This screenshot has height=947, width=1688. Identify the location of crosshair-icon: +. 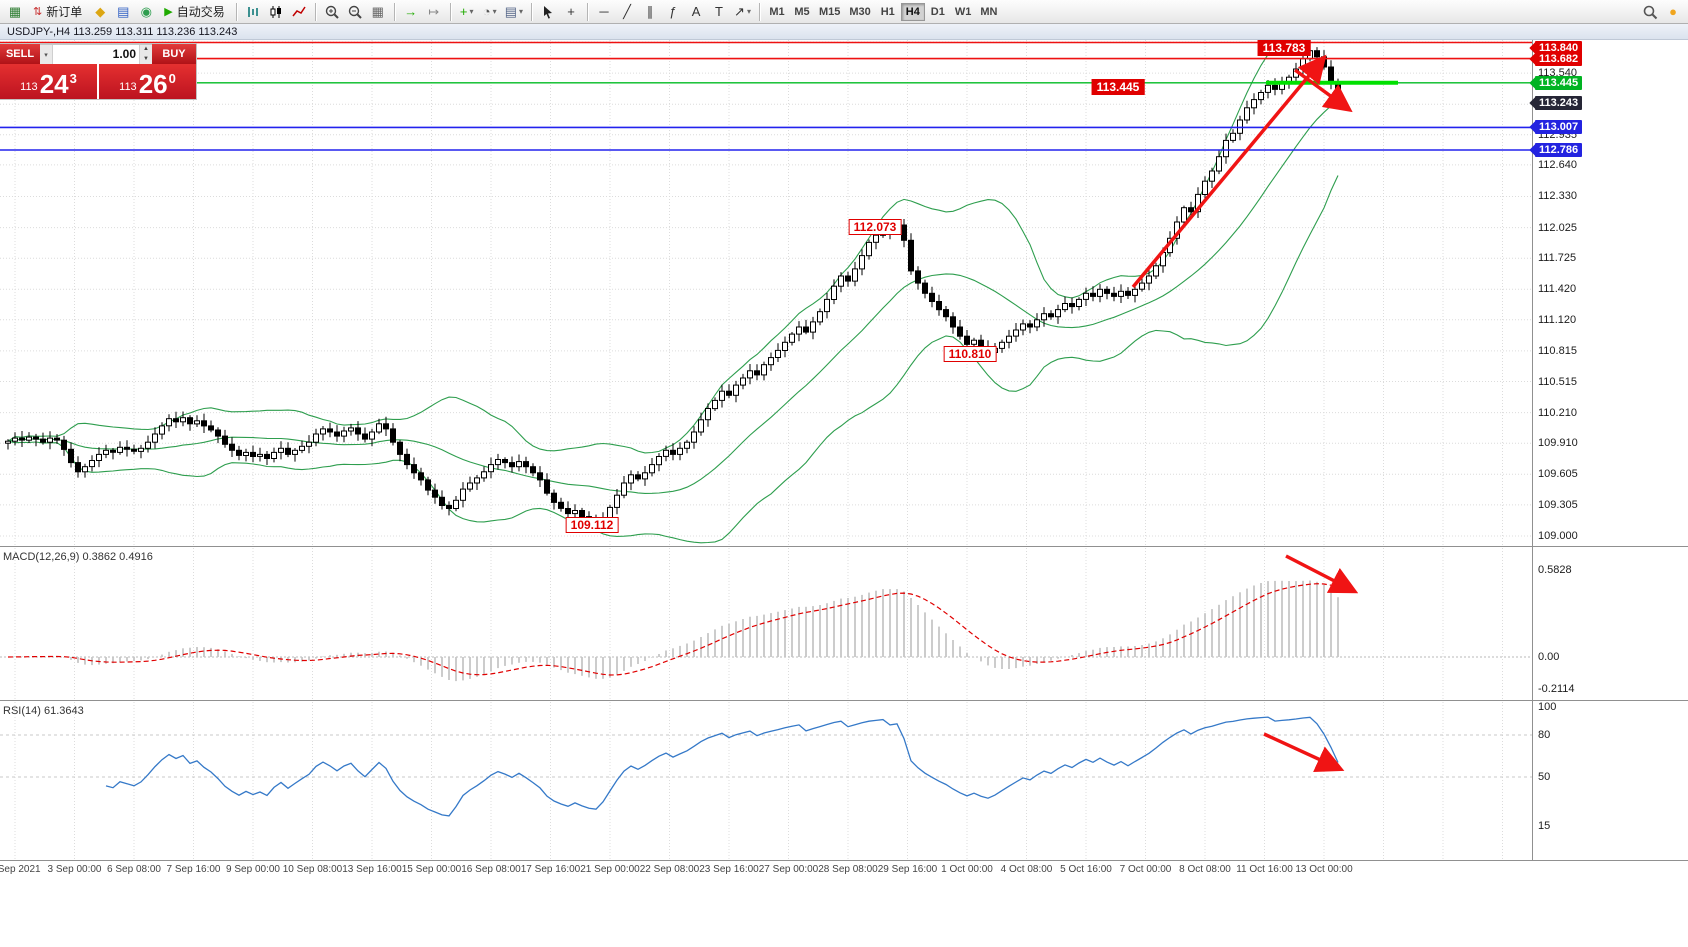
(571, 12).